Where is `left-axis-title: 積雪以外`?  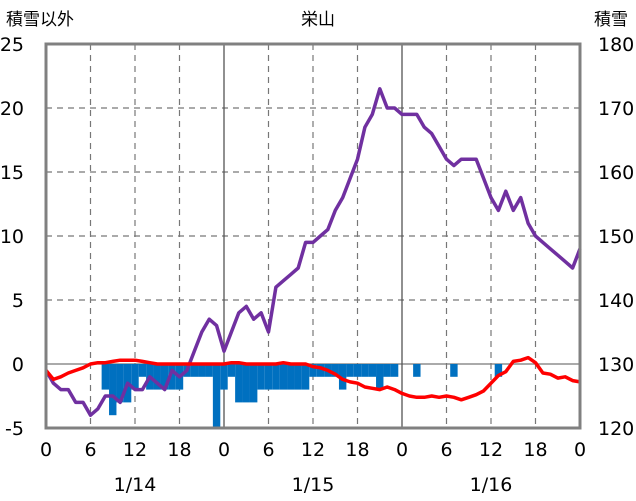 left-axis-title: 積雪以外 is located at coordinates (40, 20).